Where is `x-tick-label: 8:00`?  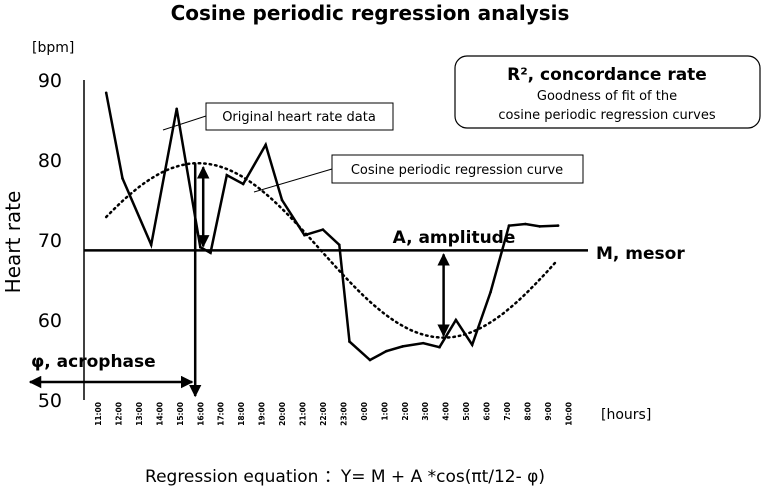
x-tick-label: 8:00 is located at coordinates (527, 411).